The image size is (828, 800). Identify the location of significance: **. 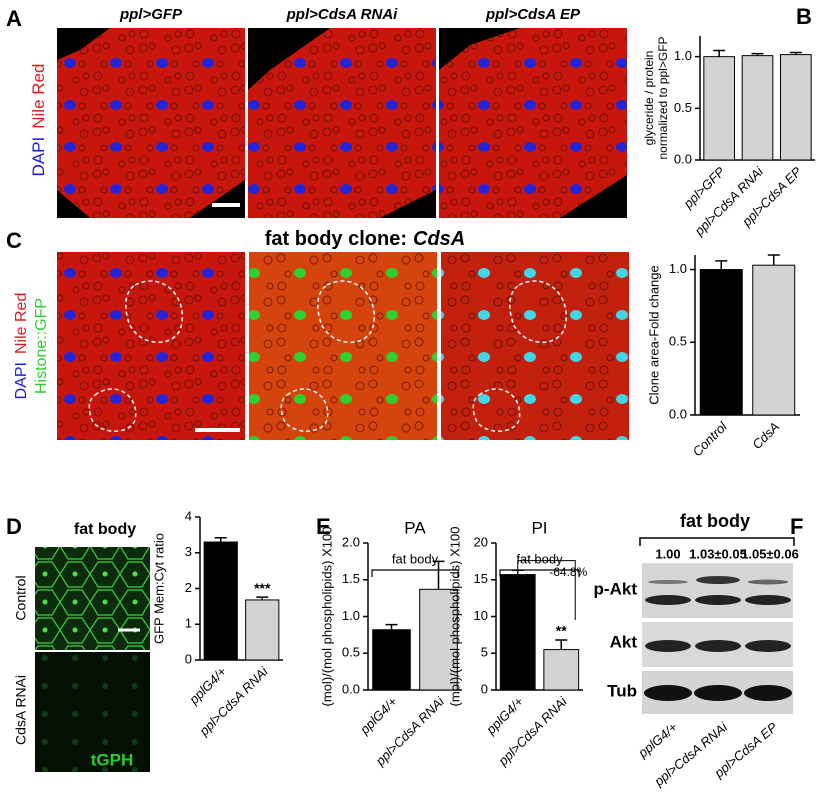
(561, 631).